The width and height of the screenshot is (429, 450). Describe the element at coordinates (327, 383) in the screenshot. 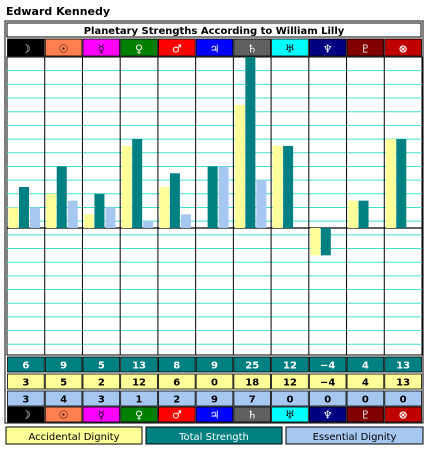

I see `value-accidental-neptune: −4` at that location.